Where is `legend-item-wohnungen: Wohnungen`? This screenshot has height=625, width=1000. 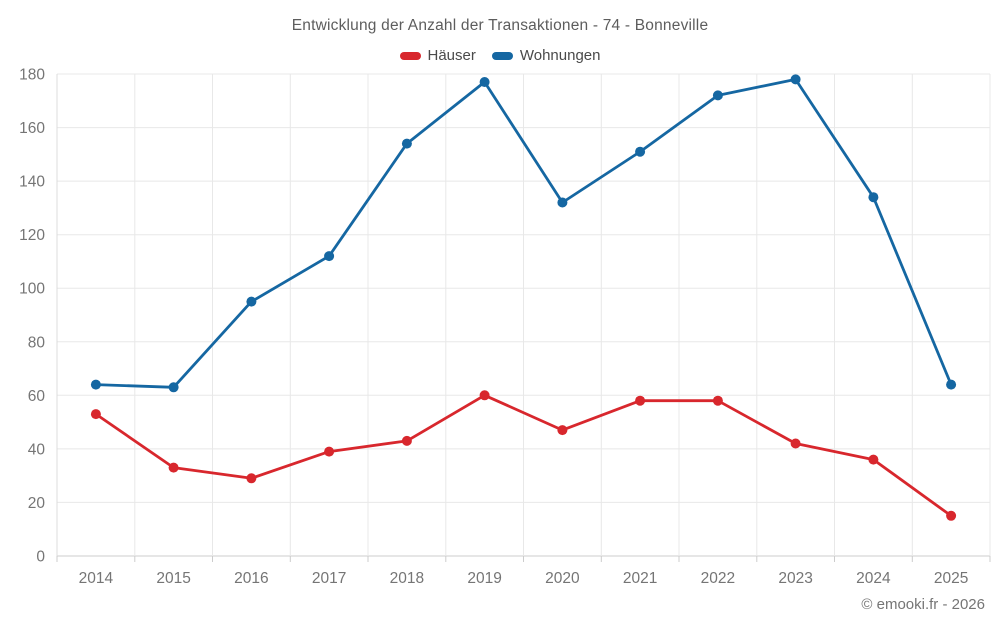 legend-item-wohnungen: Wohnungen is located at coordinates (546, 55).